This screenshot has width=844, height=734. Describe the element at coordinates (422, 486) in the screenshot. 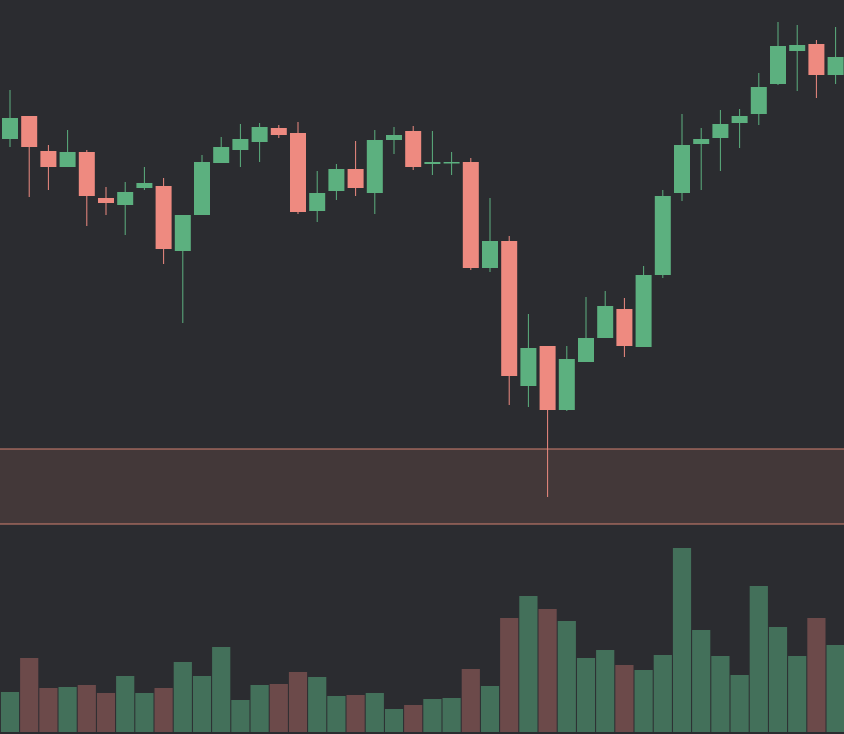

I see `zone` at that location.